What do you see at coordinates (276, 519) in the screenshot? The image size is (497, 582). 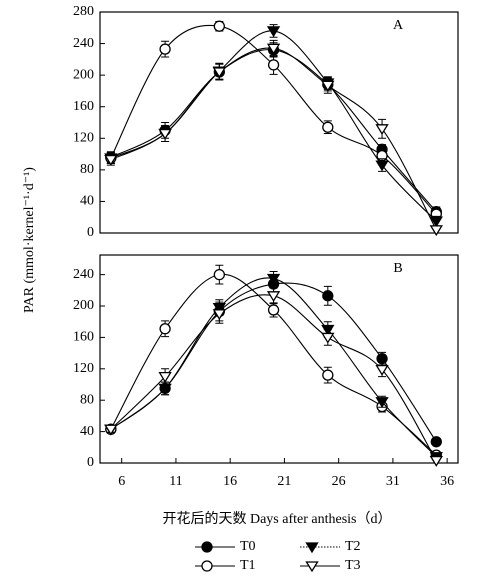 I see `x-axis-label: 开花后的天数 Days after anthesis（d）` at bounding box center [276, 519].